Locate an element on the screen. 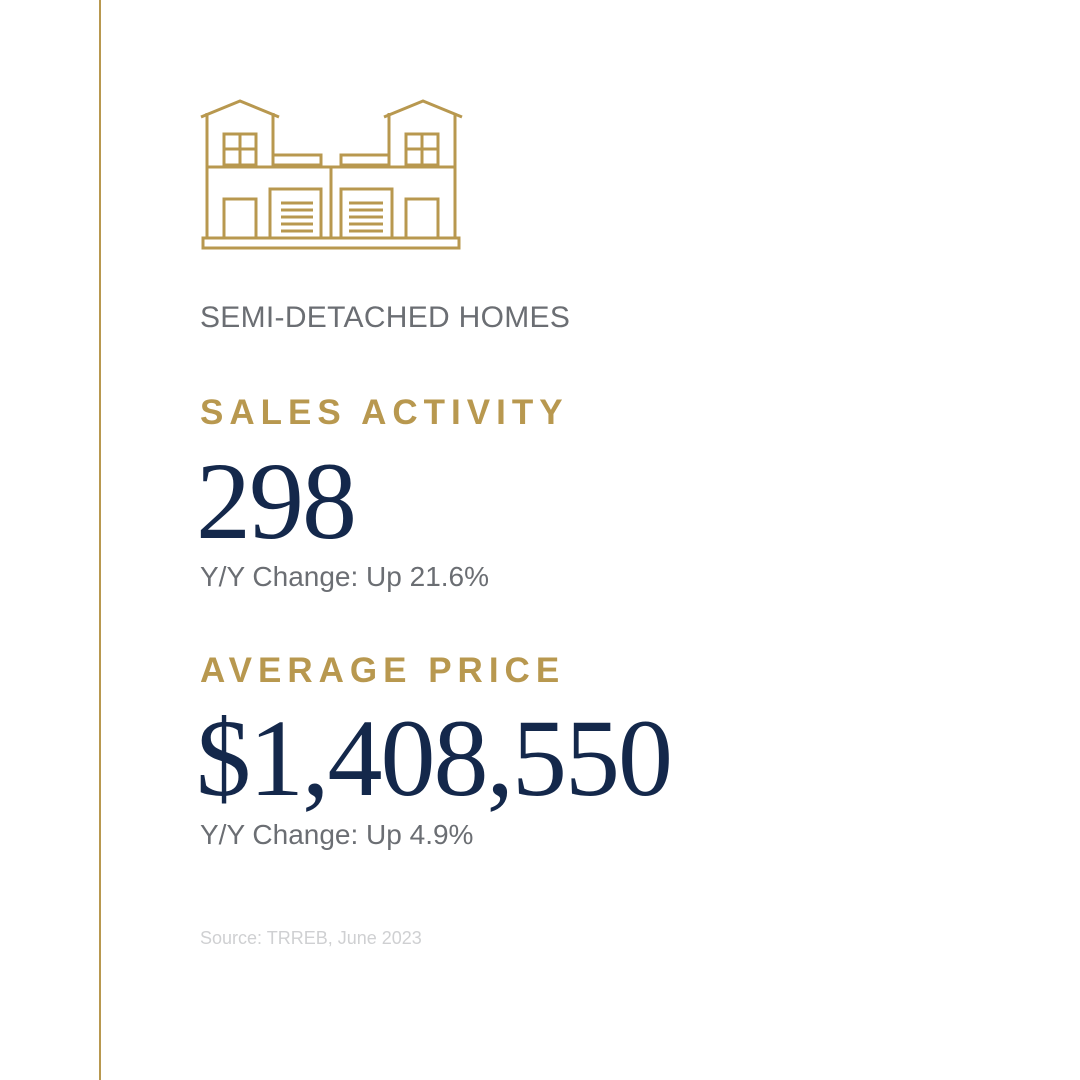  property-category: SEMI-DETACHED HOMES is located at coordinates (385, 317).